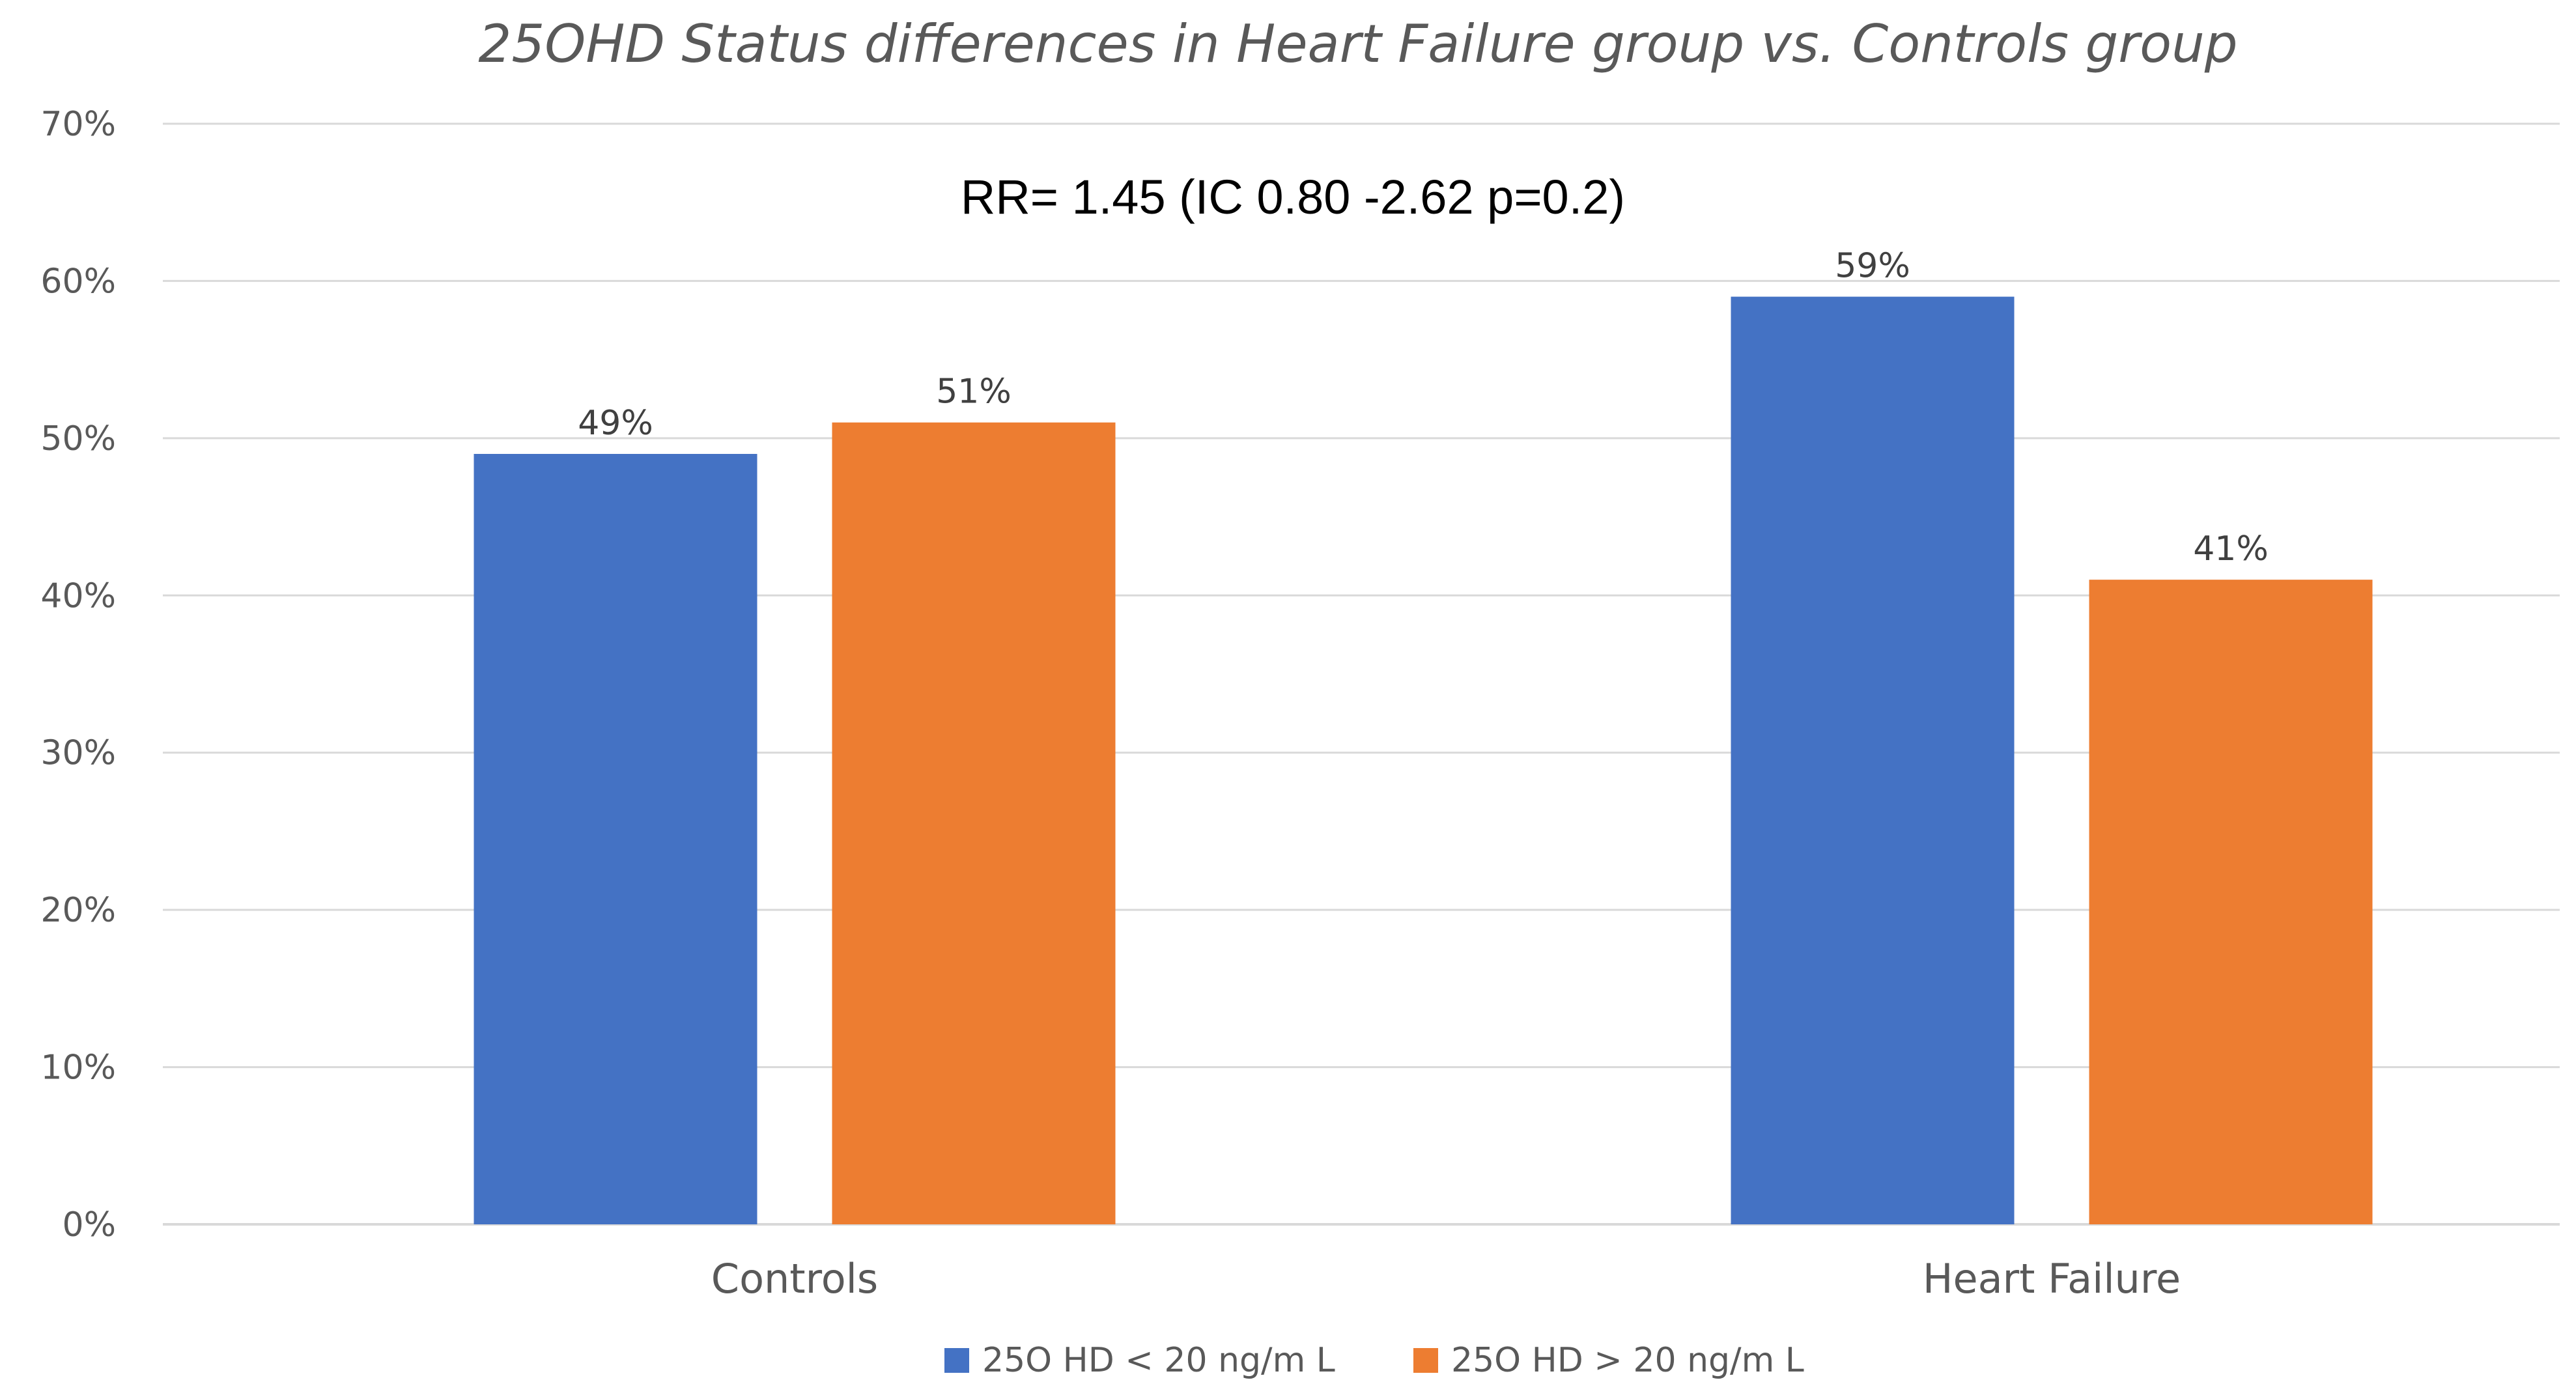 Image resolution: width=2576 pixels, height=1393 pixels. Describe the element at coordinates (78, 675) in the screenshot. I see `y-axis-ticks: 0% 10% 20% 30% 40% 50% 60% 70%` at that location.